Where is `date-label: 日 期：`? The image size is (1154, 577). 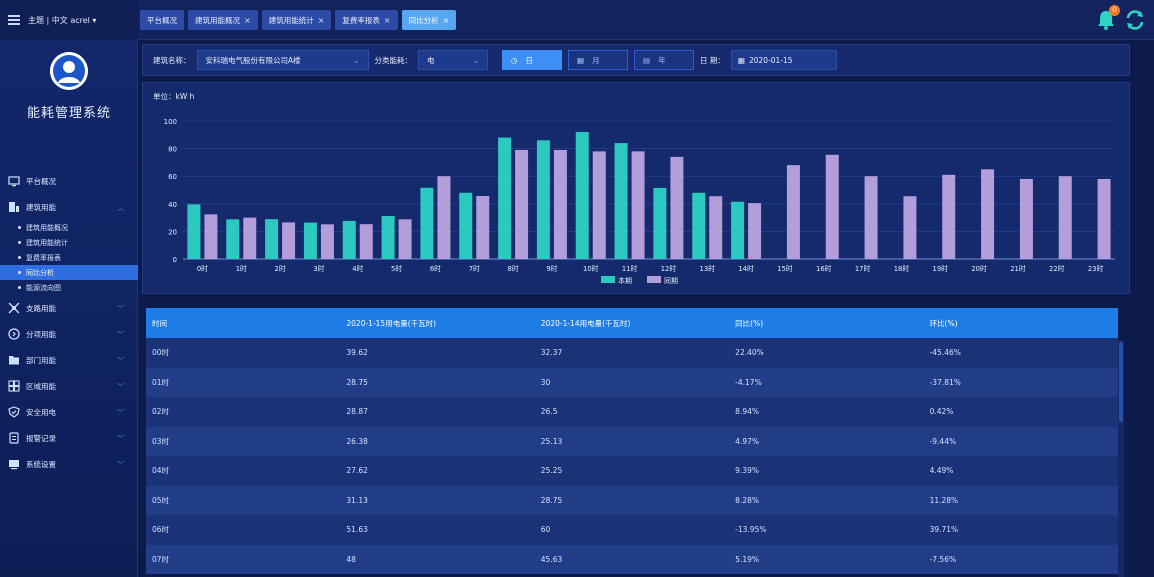 date-label: 日 期： is located at coordinates (712, 60).